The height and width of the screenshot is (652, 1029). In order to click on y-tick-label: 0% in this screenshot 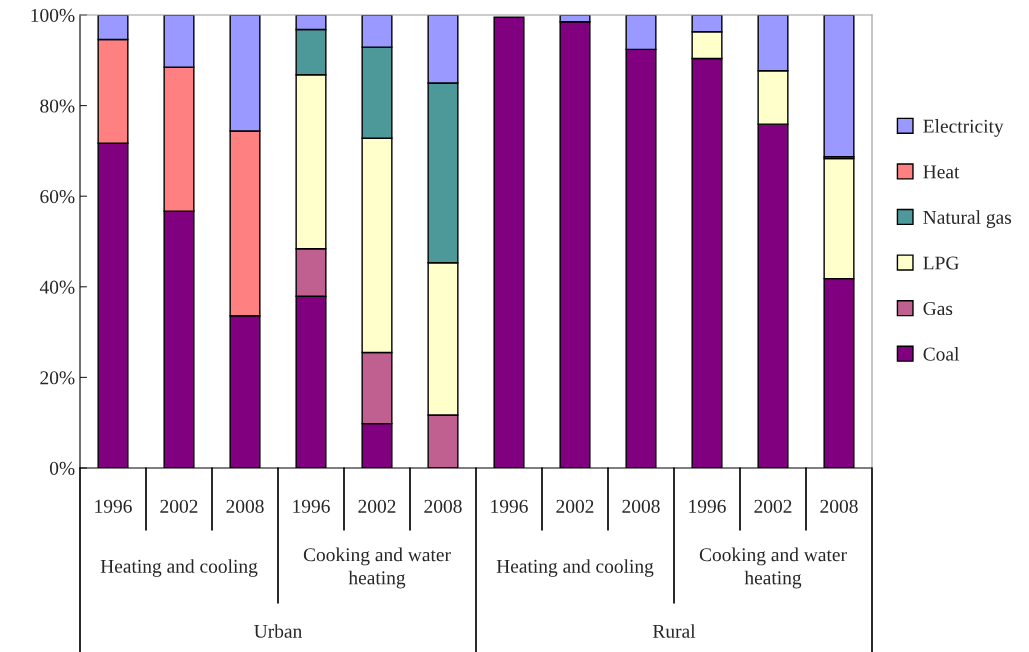, I will do `click(62, 468)`.